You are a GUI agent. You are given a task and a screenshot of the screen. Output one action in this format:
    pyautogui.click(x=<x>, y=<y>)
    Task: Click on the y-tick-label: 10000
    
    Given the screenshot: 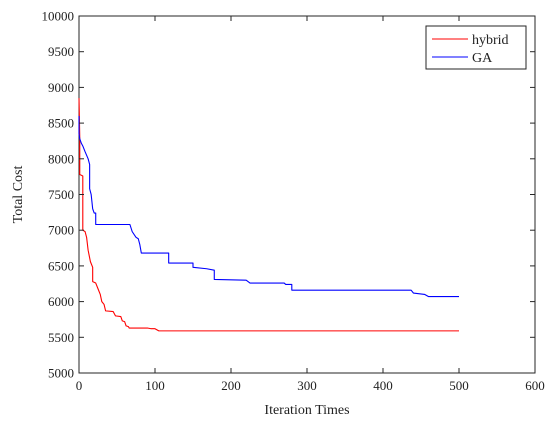 What is the action you would take?
    pyautogui.click(x=58, y=16)
    